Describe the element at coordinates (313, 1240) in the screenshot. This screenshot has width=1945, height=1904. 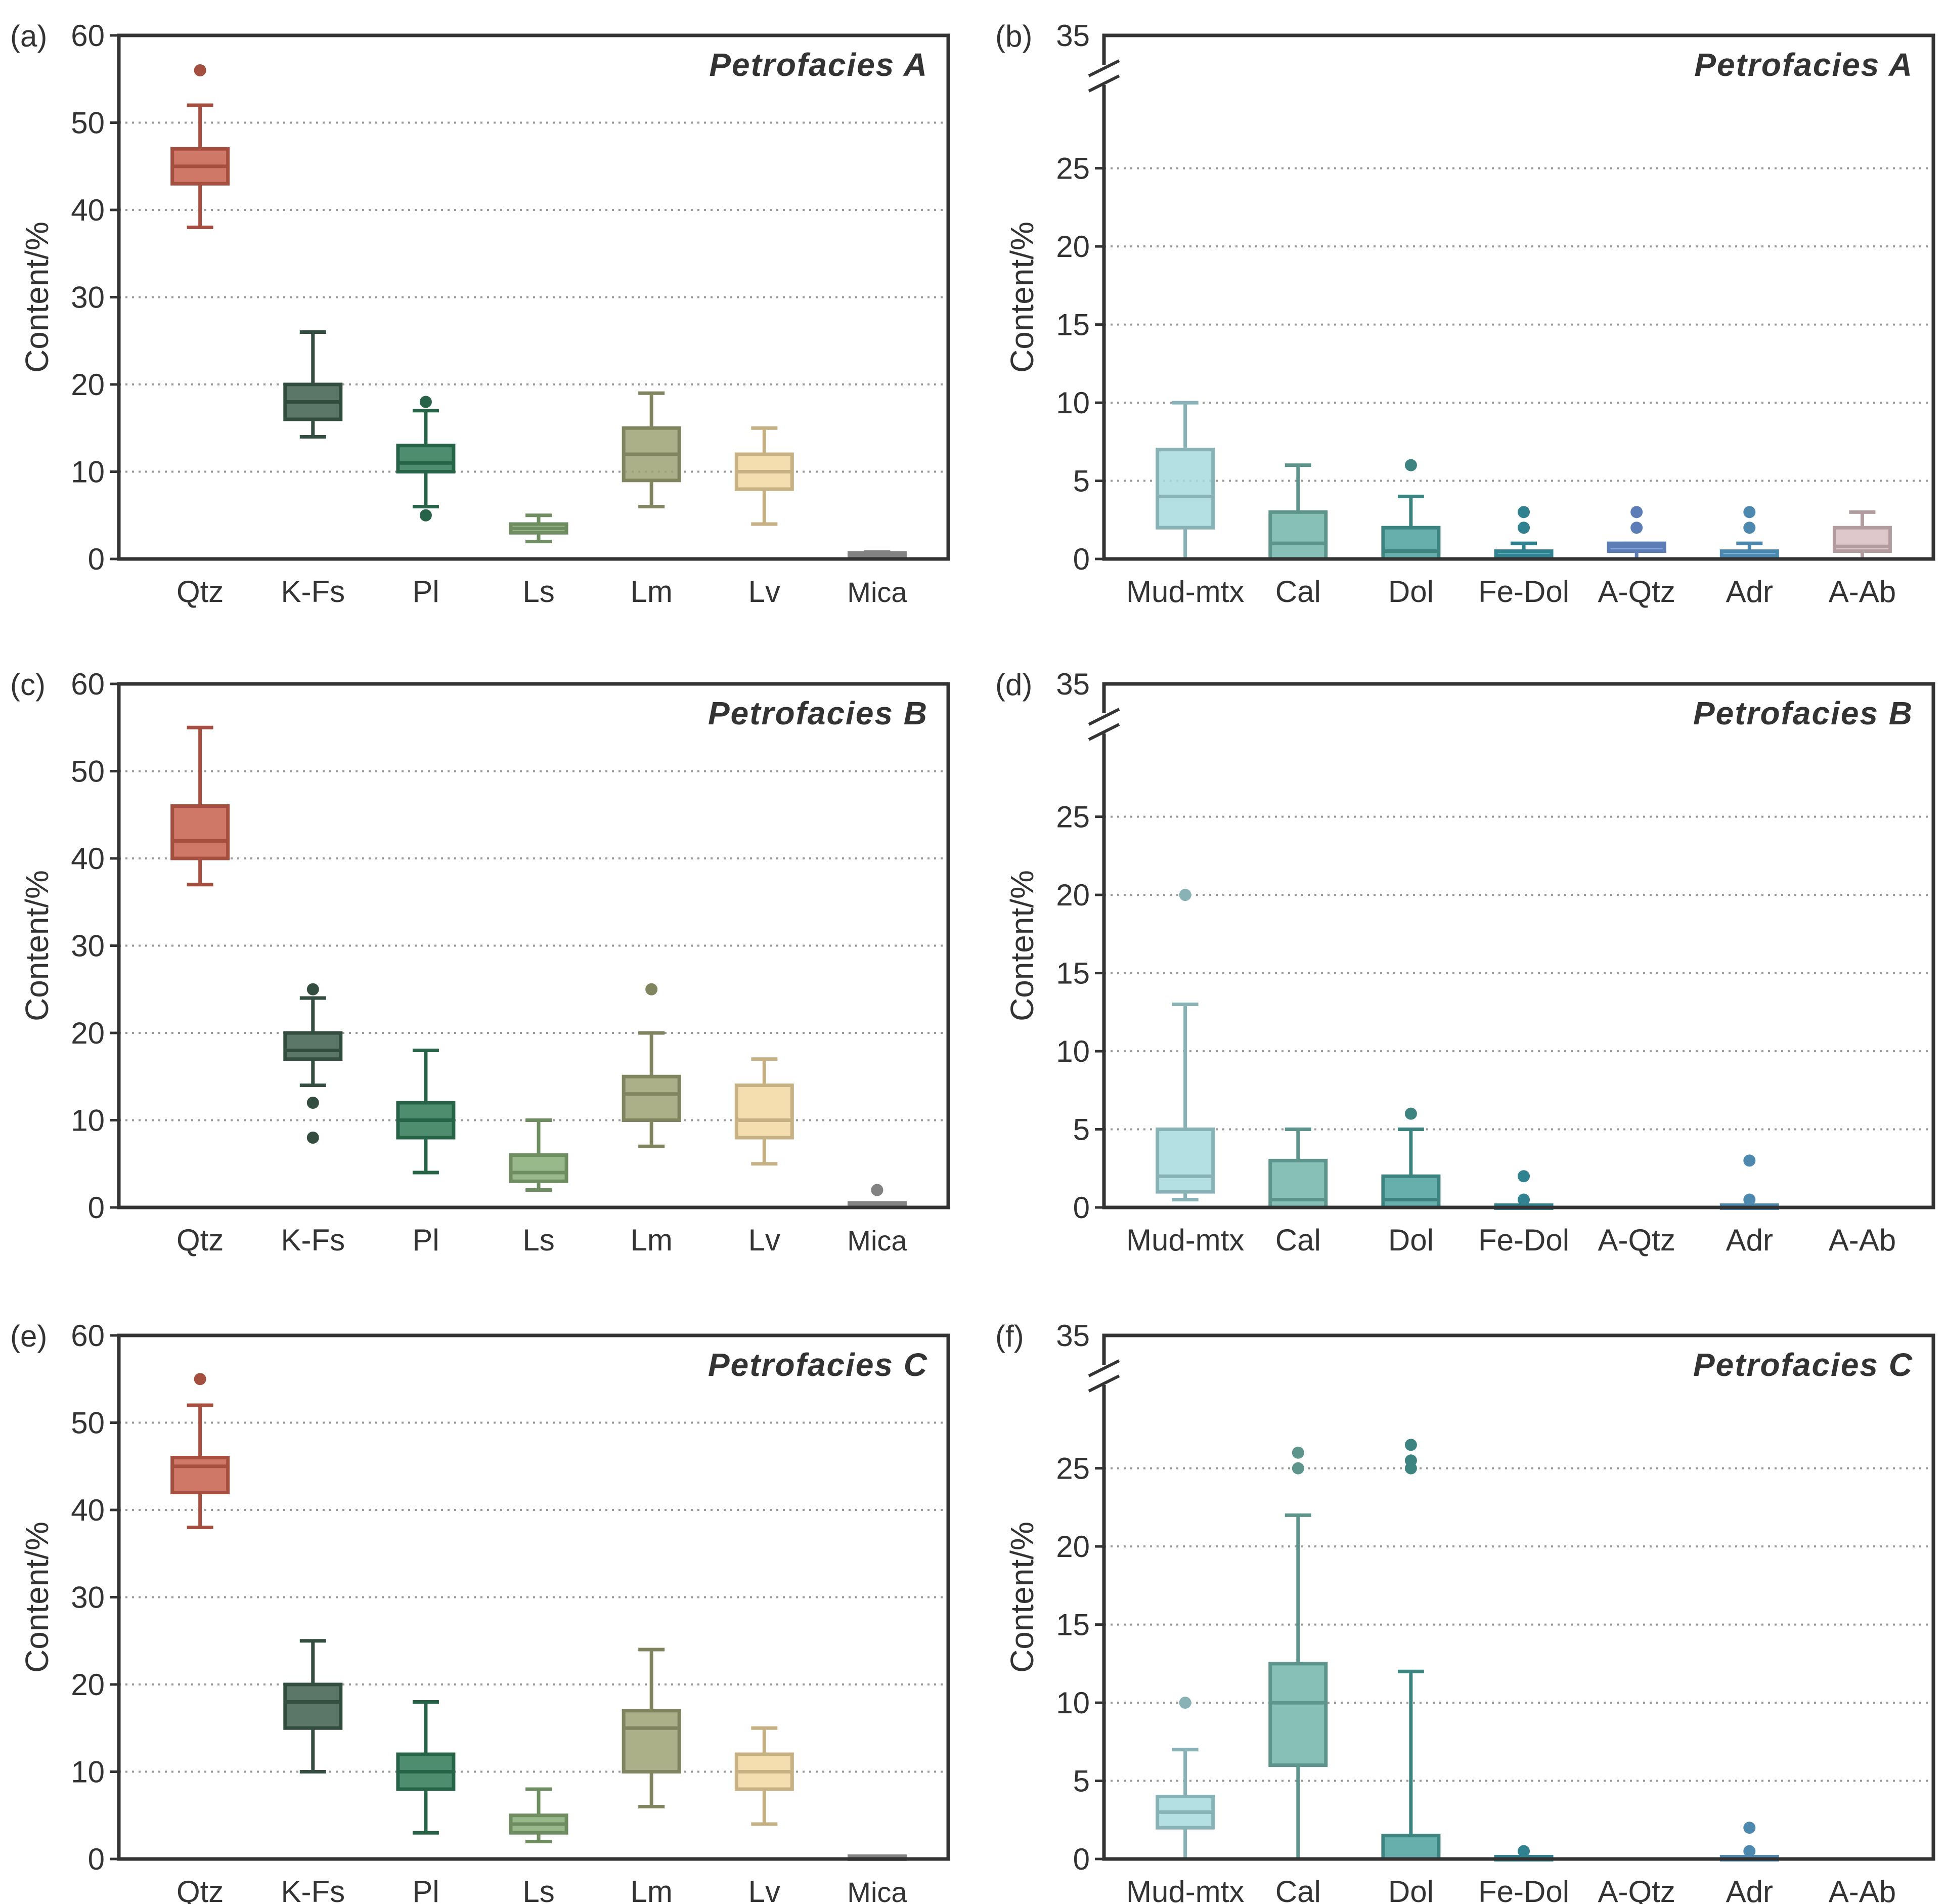
I see `x-tick-label: K-Fs` at that location.